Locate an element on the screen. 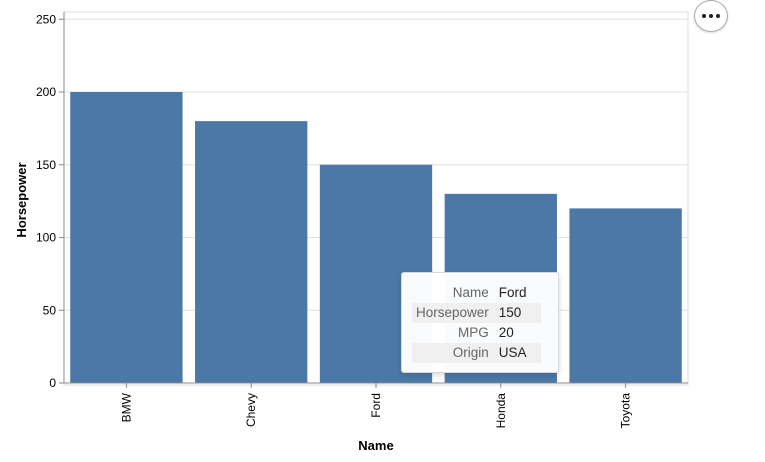 The width and height of the screenshot is (765, 462). tooltip-row: Name Ford is located at coordinates (476, 293).